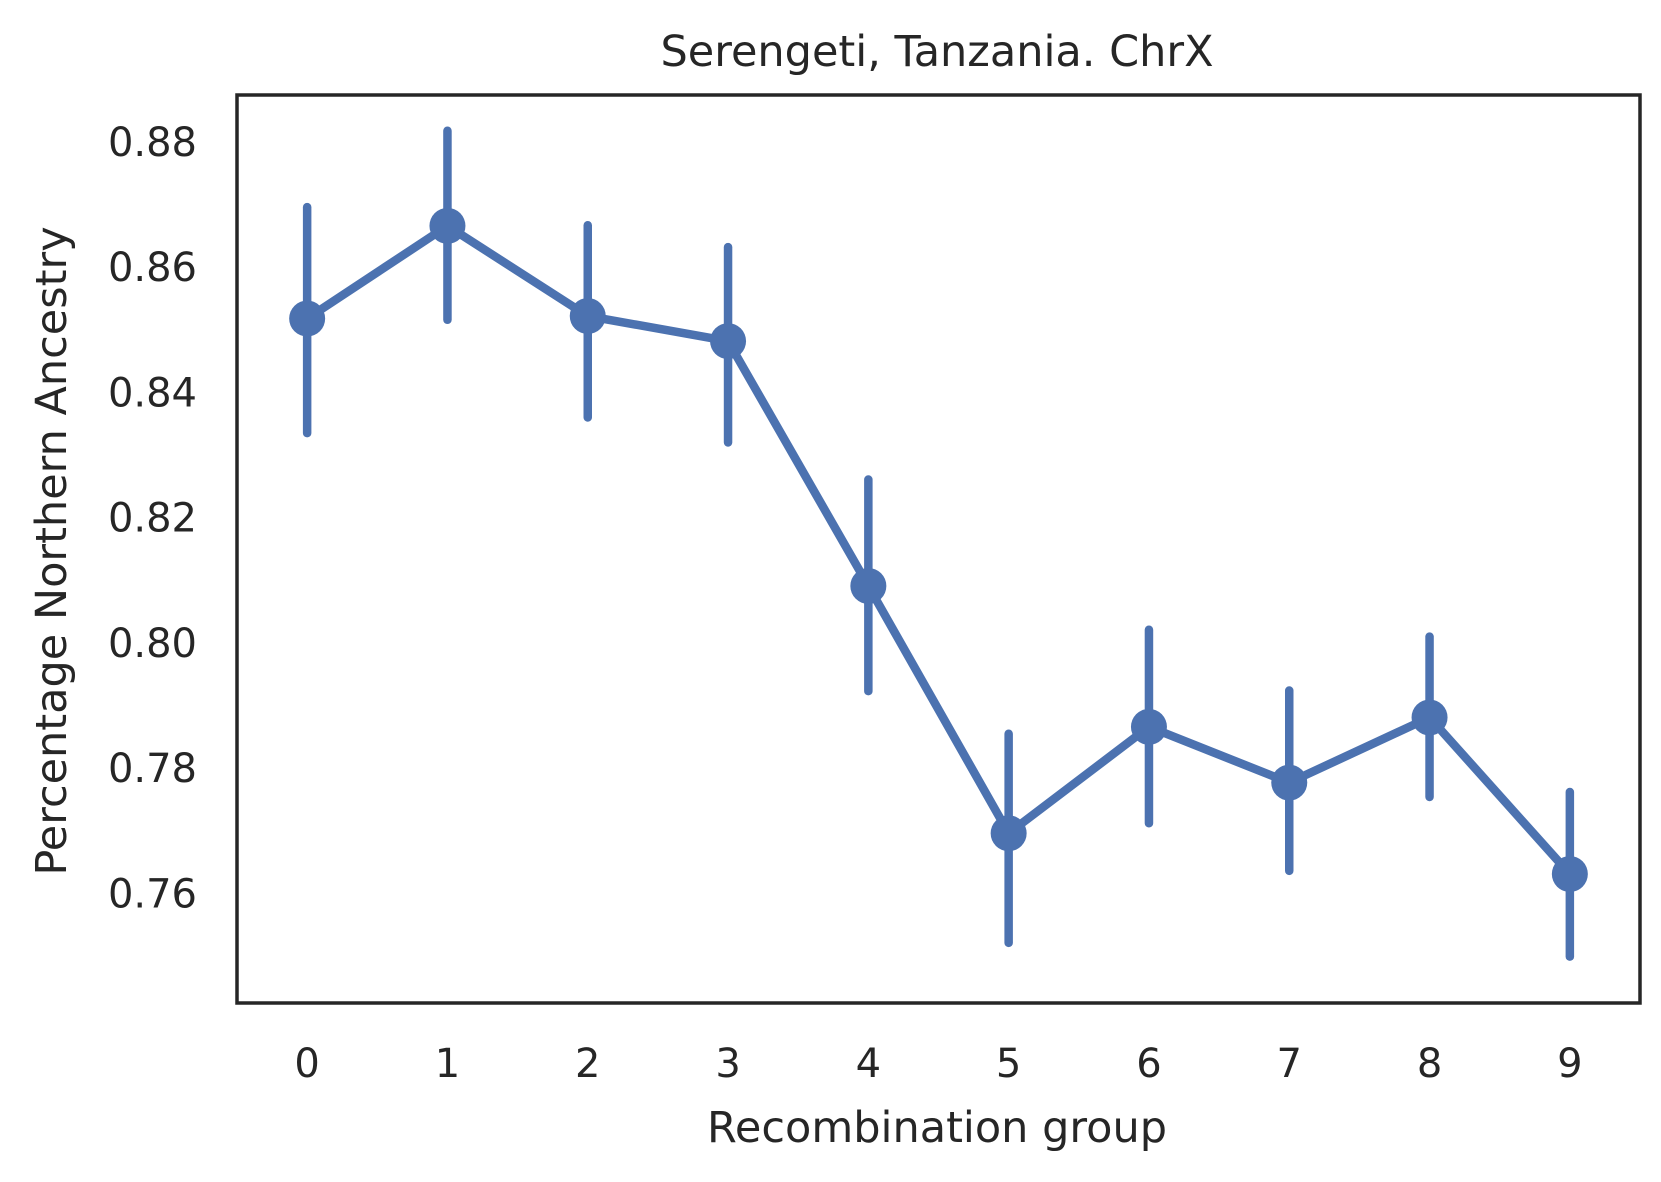 The height and width of the screenshot is (1182, 1661). What do you see at coordinates (727, 1064) in the screenshot?
I see `x-tick-label: 3` at bounding box center [727, 1064].